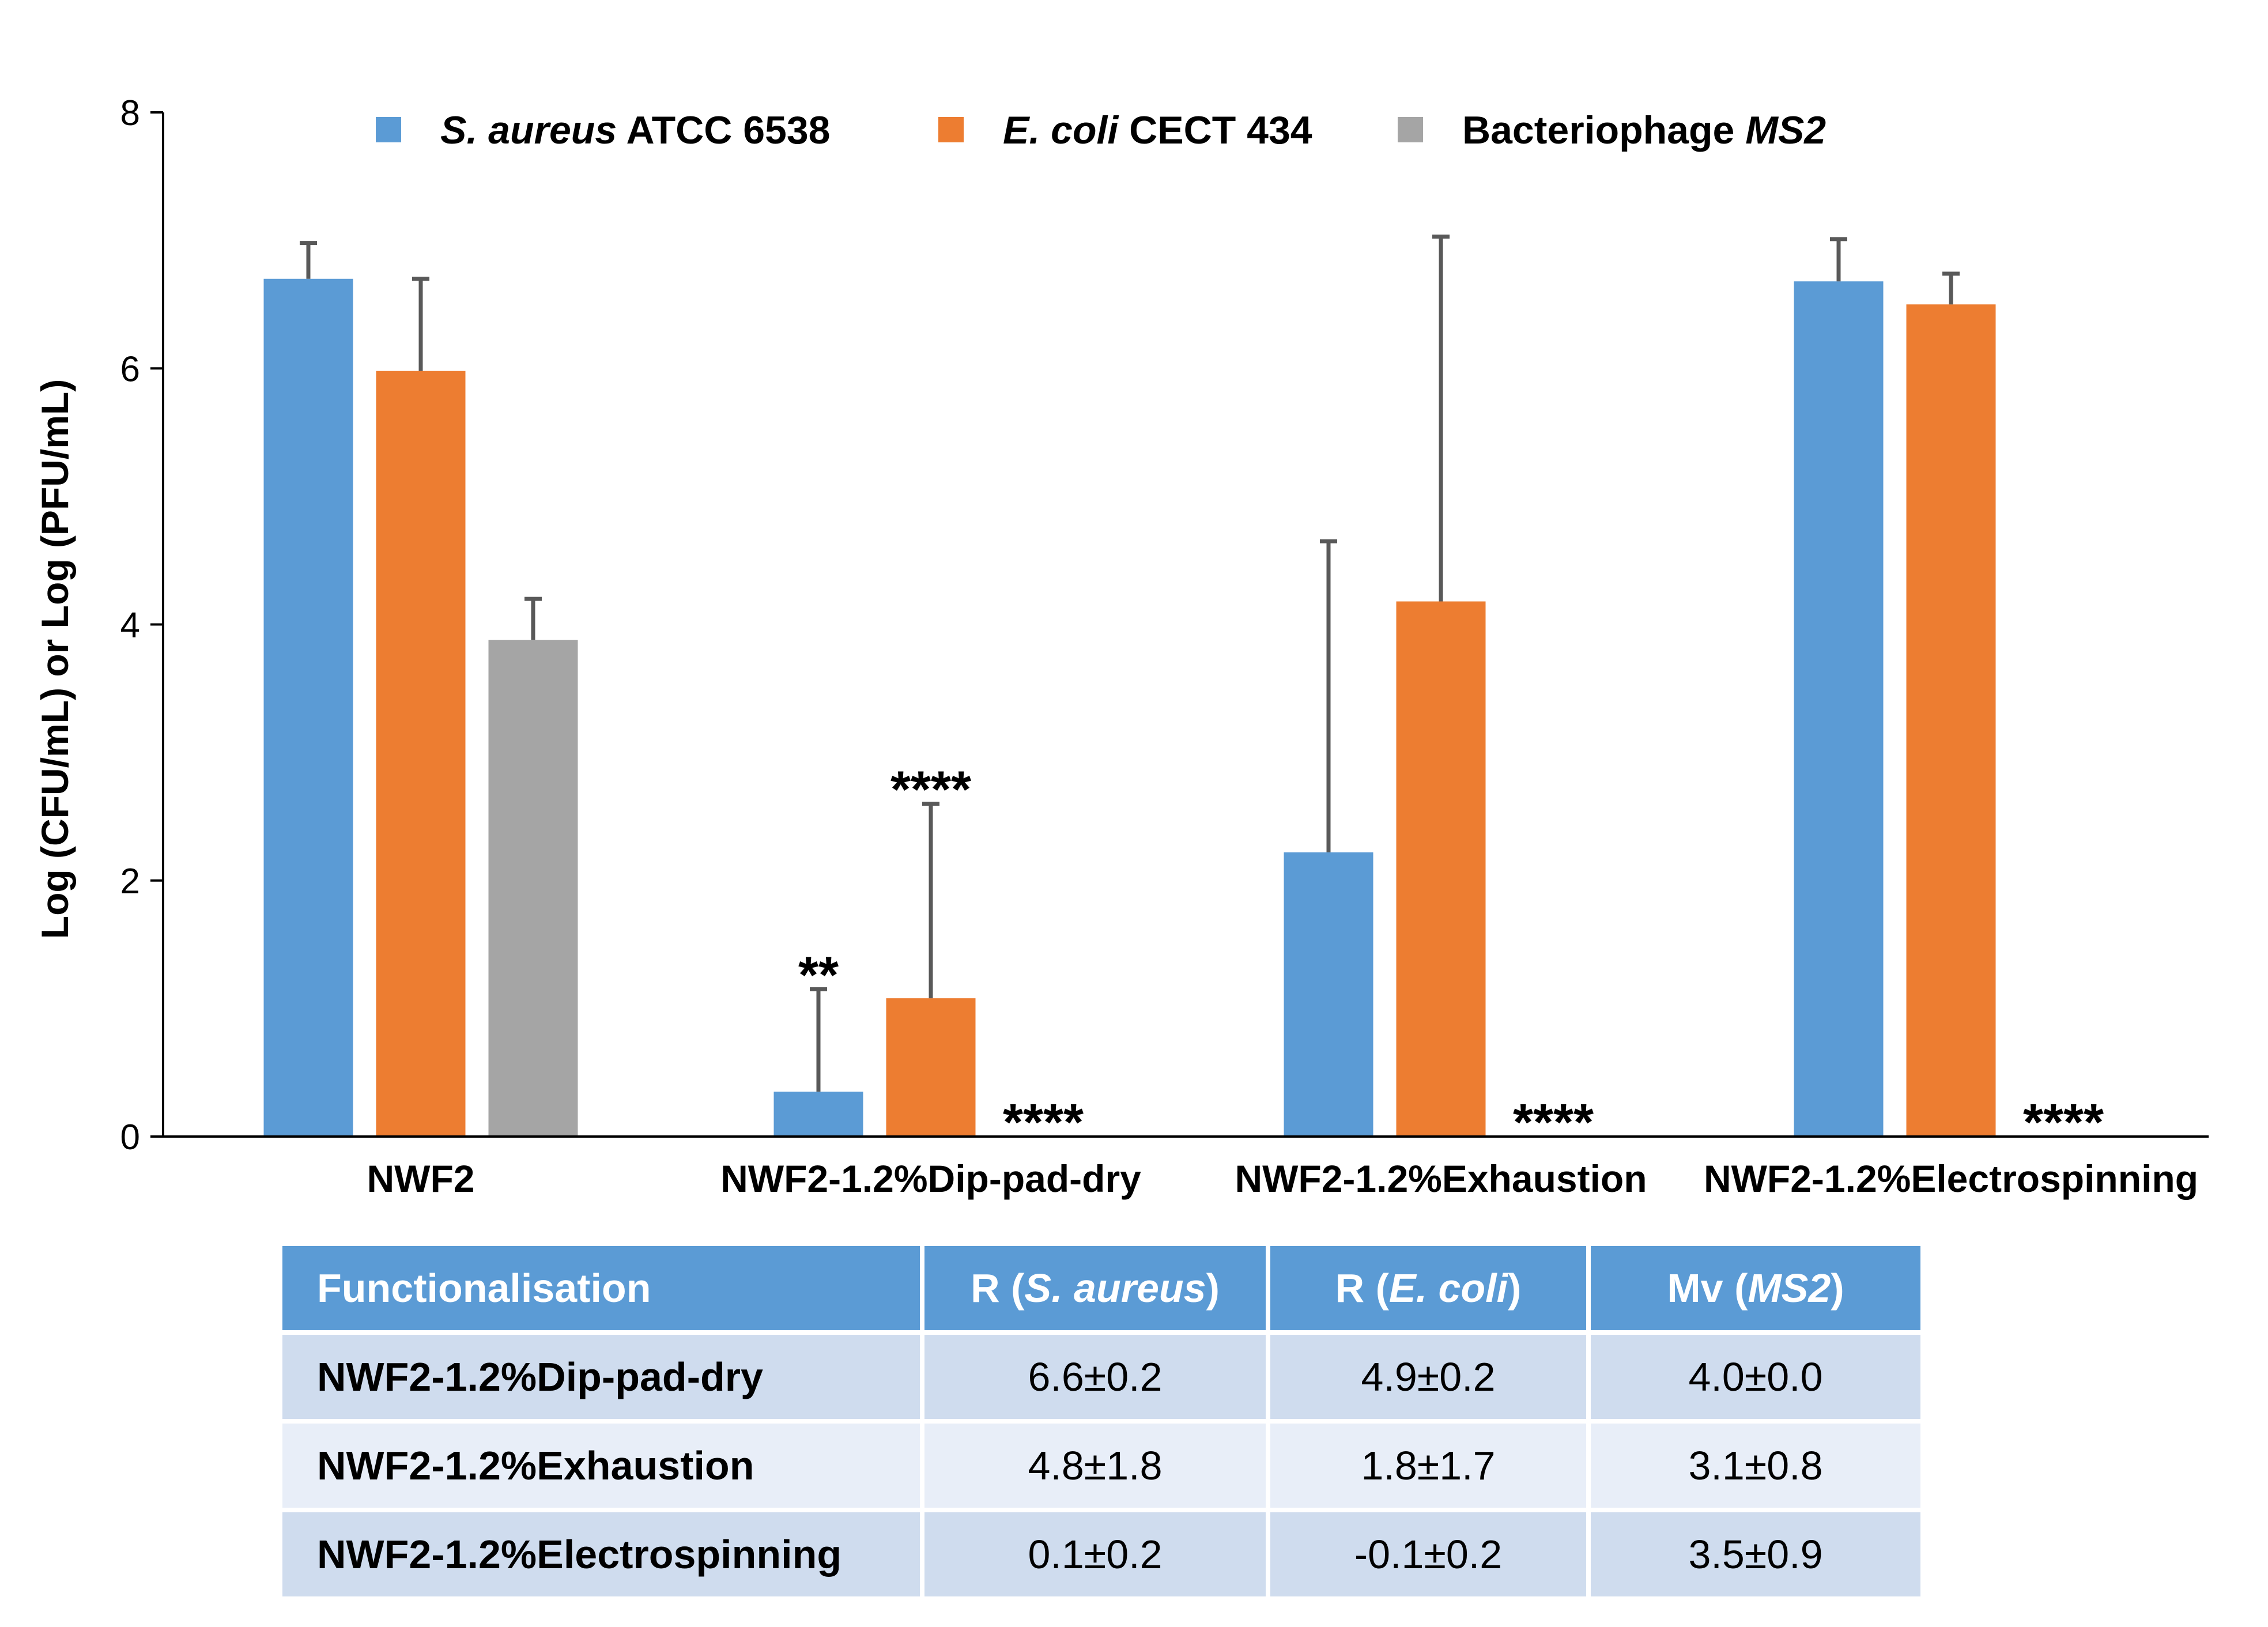 Image resolution: width=2268 pixels, height=1627 pixels. Describe the element at coordinates (130, 369) in the screenshot. I see `y-tick-label: 6` at that location.